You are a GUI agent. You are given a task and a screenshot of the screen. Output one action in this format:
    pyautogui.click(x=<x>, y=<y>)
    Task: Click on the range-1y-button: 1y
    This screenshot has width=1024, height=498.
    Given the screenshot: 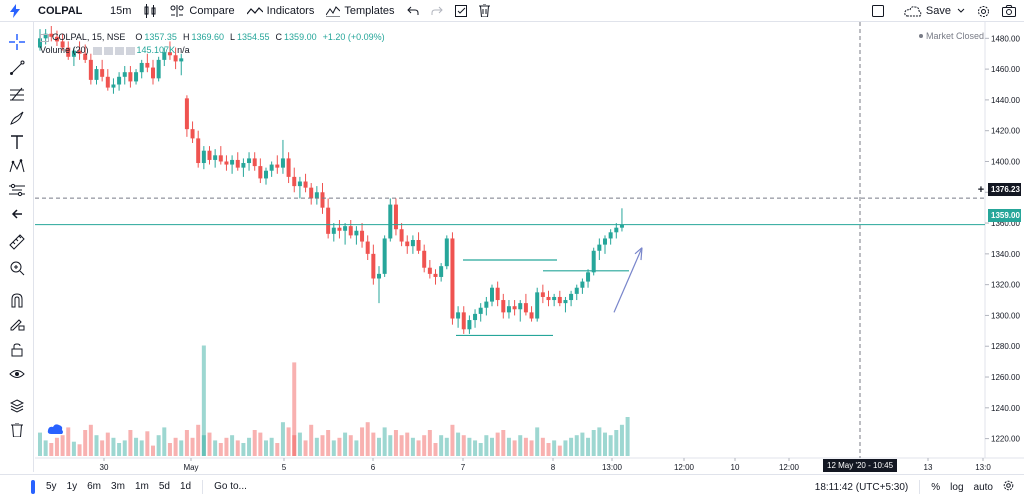 What is the action you would take?
    pyautogui.click(x=72, y=486)
    